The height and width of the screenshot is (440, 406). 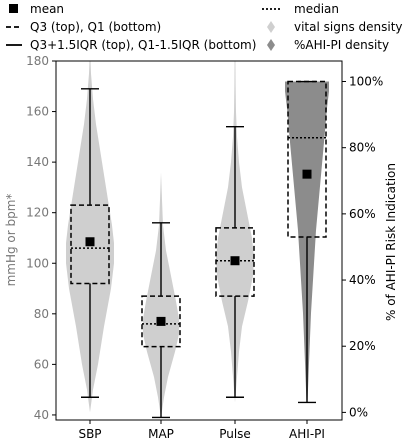 What do you see at coordinates (161, 433) in the screenshot?
I see `x-tick-label-map: MAP` at bounding box center [161, 433].